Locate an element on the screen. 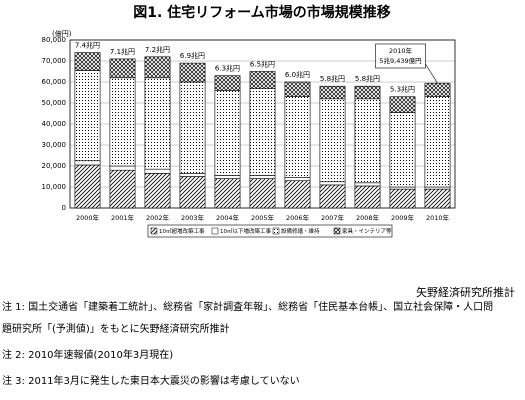  legend-label: 10㎡超増改築工事 is located at coordinates (182, 231).